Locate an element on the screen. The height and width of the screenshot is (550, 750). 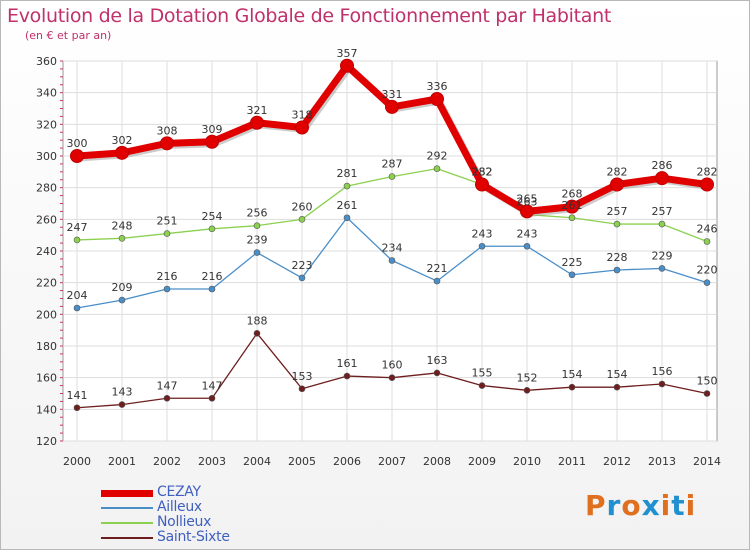
data-label: 248 is located at coordinates (122, 225).